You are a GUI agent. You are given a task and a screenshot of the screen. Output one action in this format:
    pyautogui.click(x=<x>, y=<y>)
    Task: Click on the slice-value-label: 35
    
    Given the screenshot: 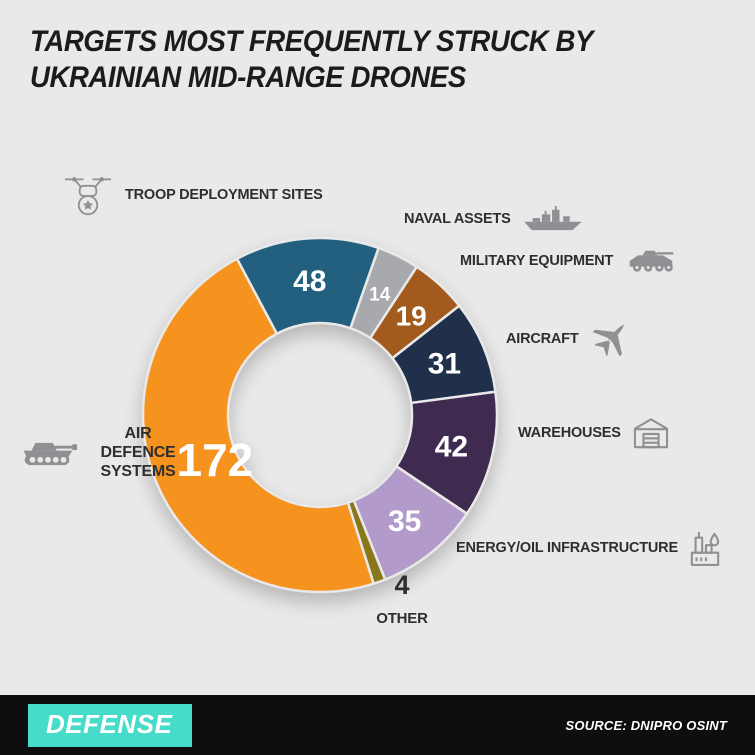 What is the action you would take?
    pyautogui.click(x=404, y=521)
    